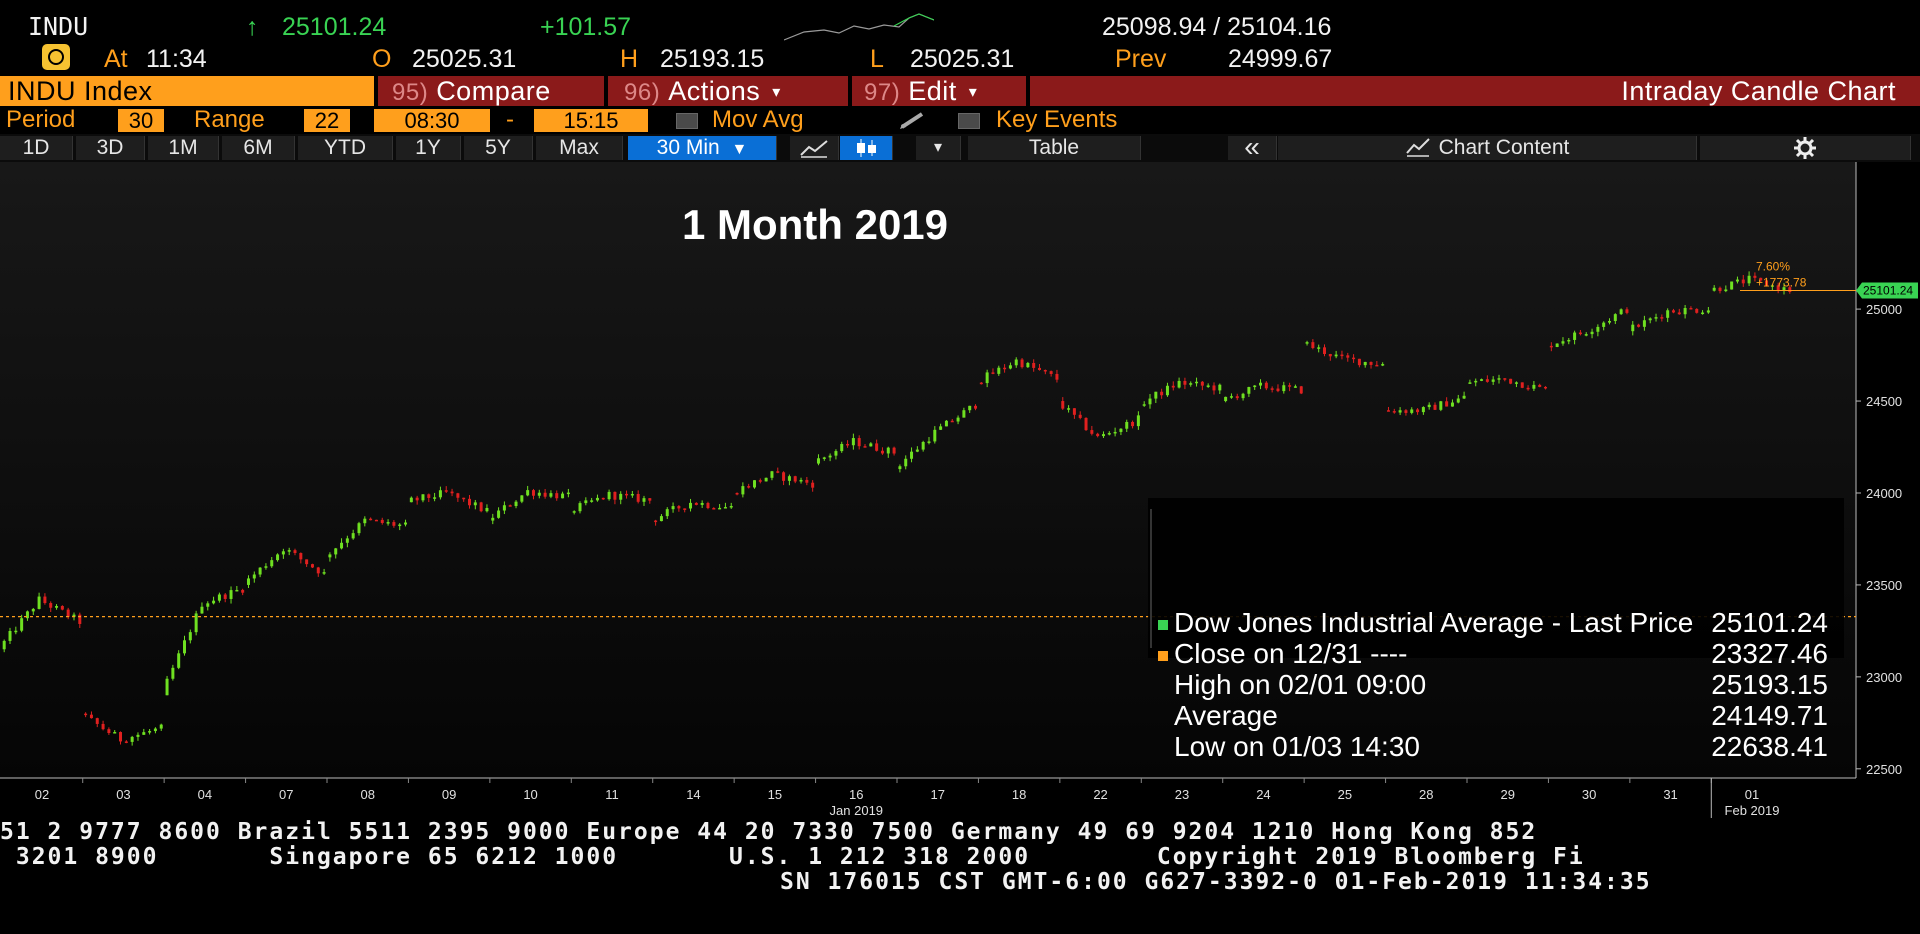 The height and width of the screenshot is (934, 1920). I want to click on edit-num: 97), so click(882, 92).